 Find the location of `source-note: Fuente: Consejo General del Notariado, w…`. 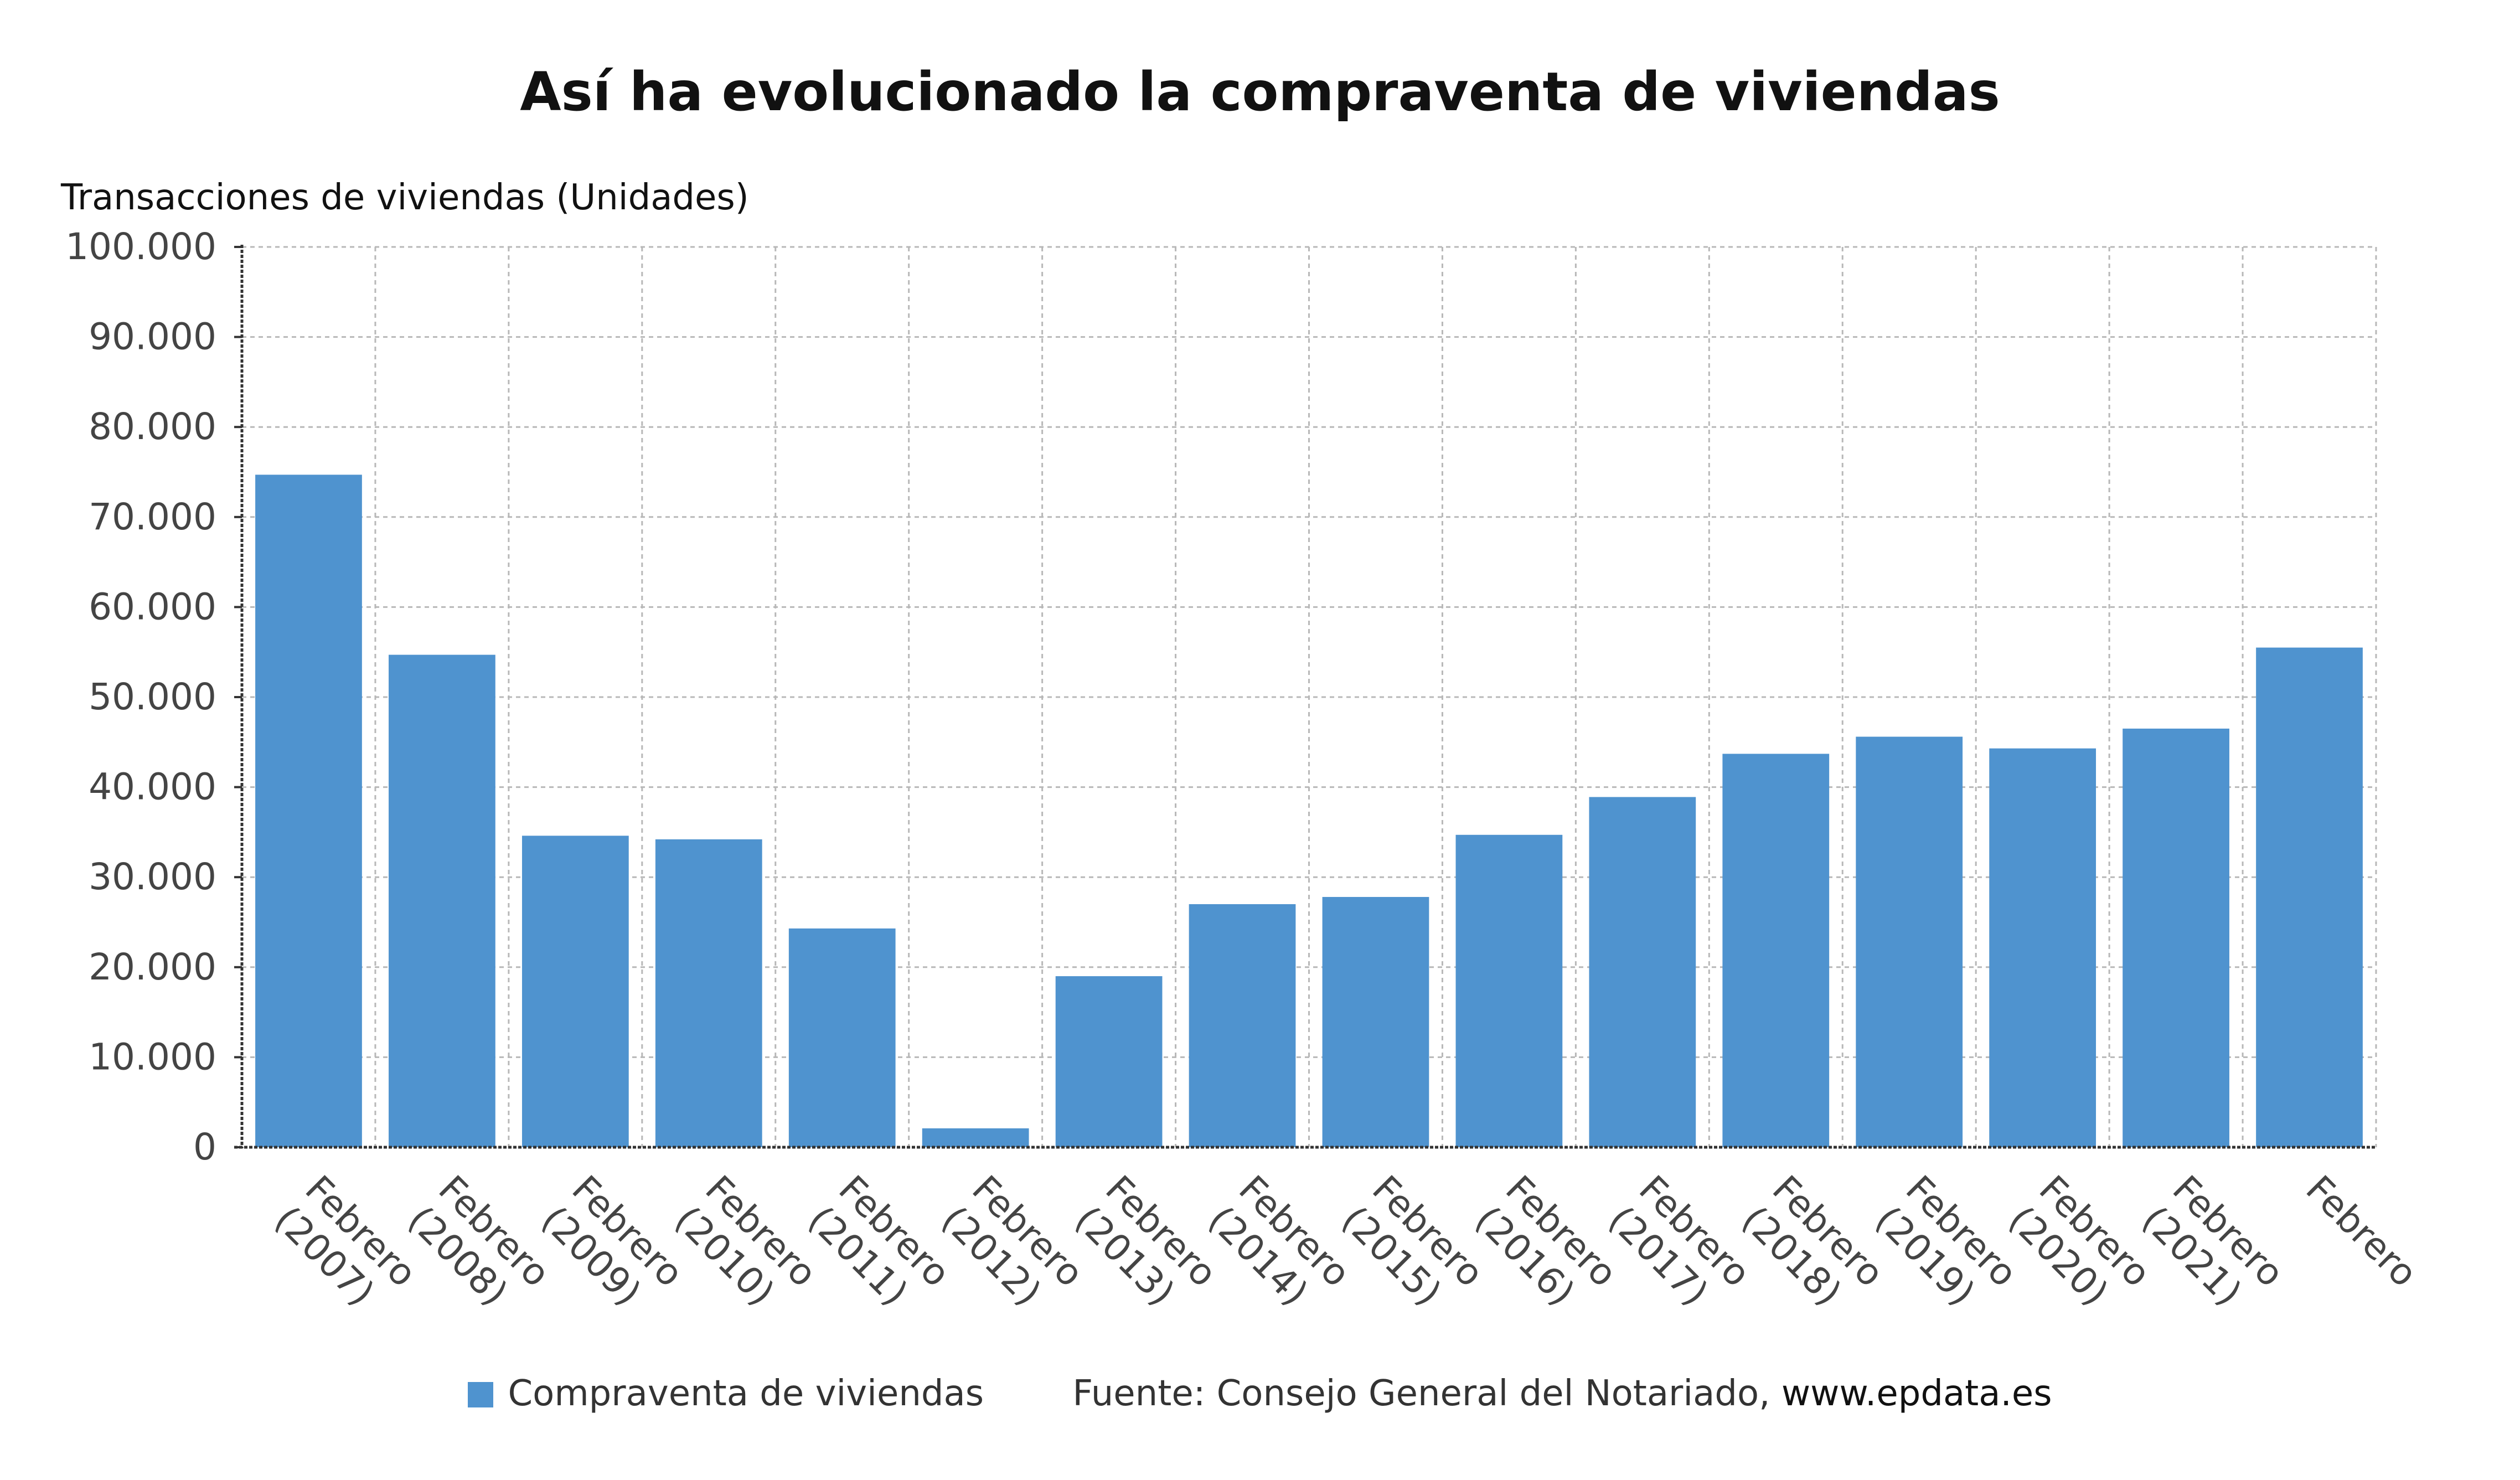

source-note: Fuente: Consejo General del Notariado, w… is located at coordinates (1562, 1394).